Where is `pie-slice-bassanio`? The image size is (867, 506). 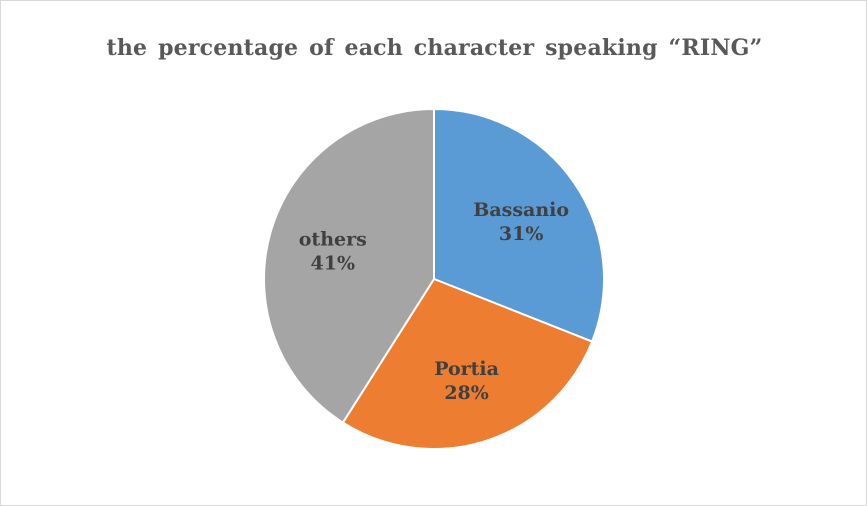
pie-slice-bassanio is located at coordinates (519, 225).